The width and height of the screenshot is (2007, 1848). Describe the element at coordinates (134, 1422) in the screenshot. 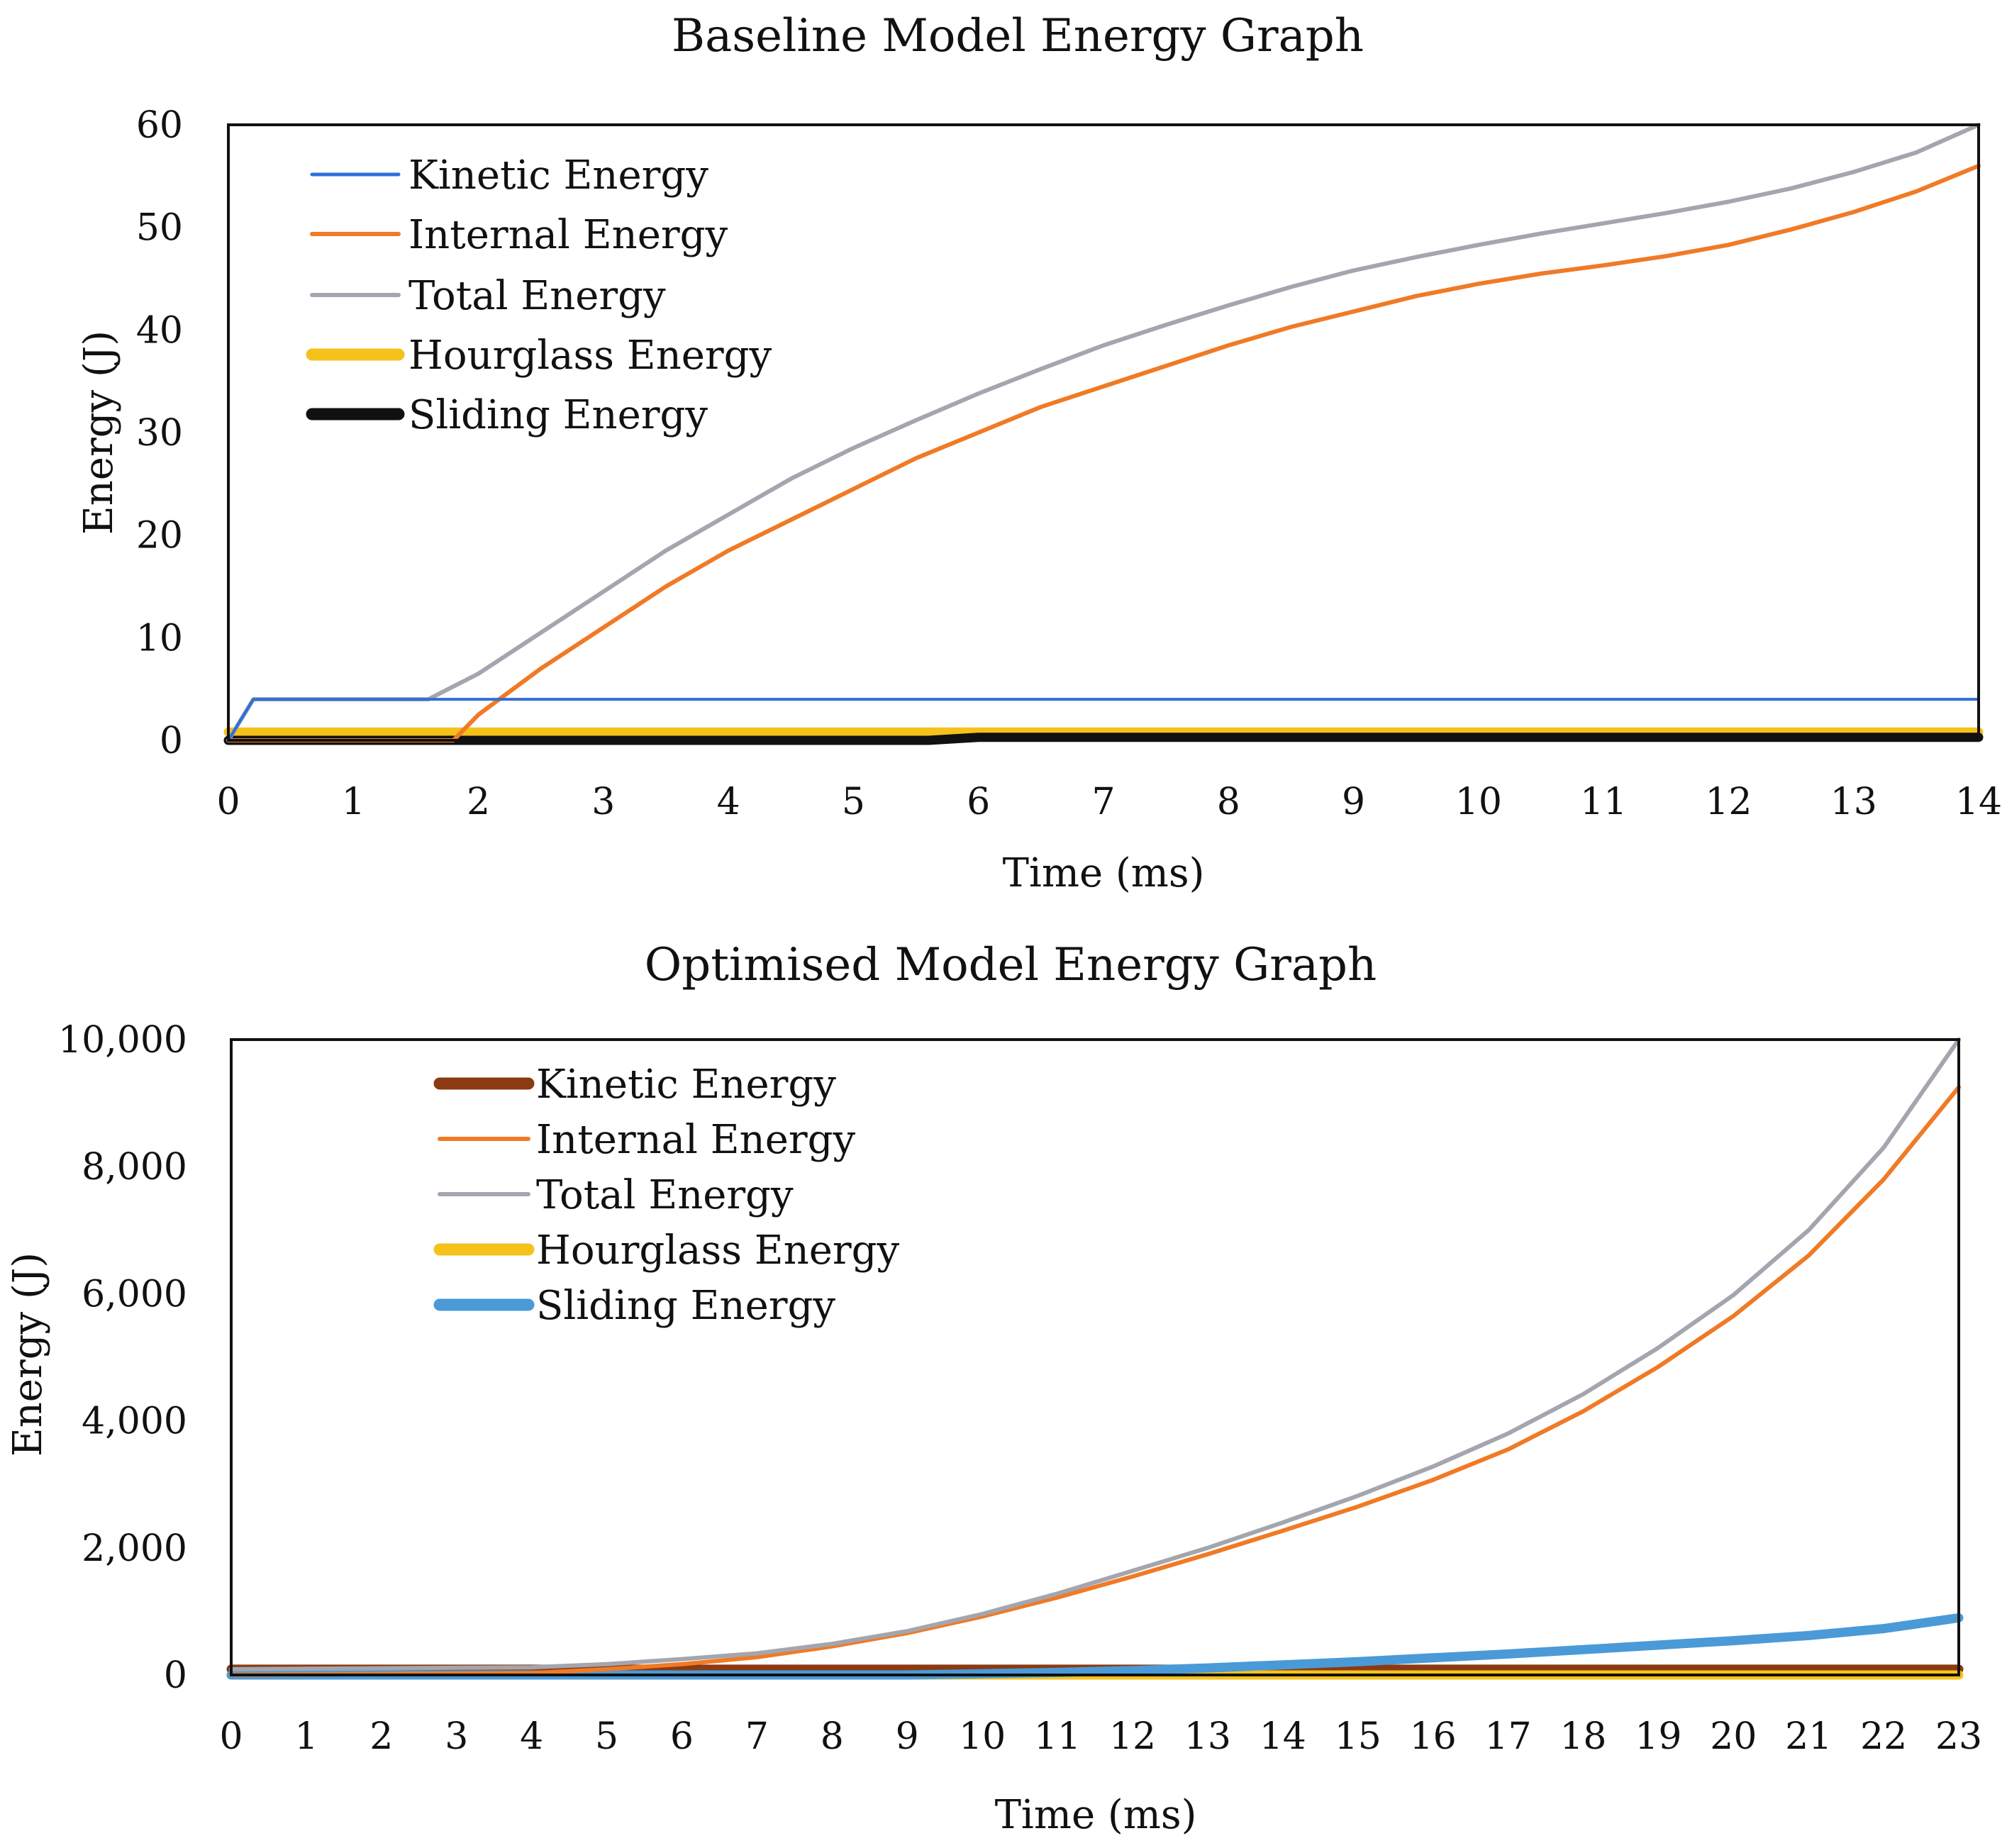

I see `y-tick-label: 4,000` at that location.